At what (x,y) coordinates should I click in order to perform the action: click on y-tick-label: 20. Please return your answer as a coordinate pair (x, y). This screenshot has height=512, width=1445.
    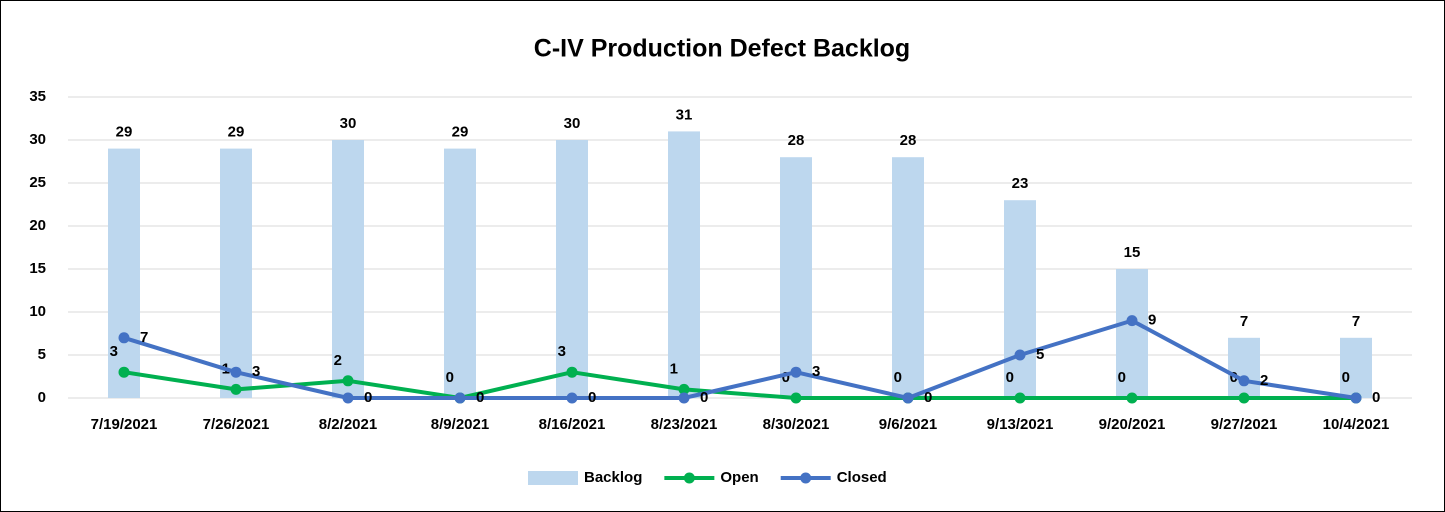
    Looking at the image, I should click on (37, 225).